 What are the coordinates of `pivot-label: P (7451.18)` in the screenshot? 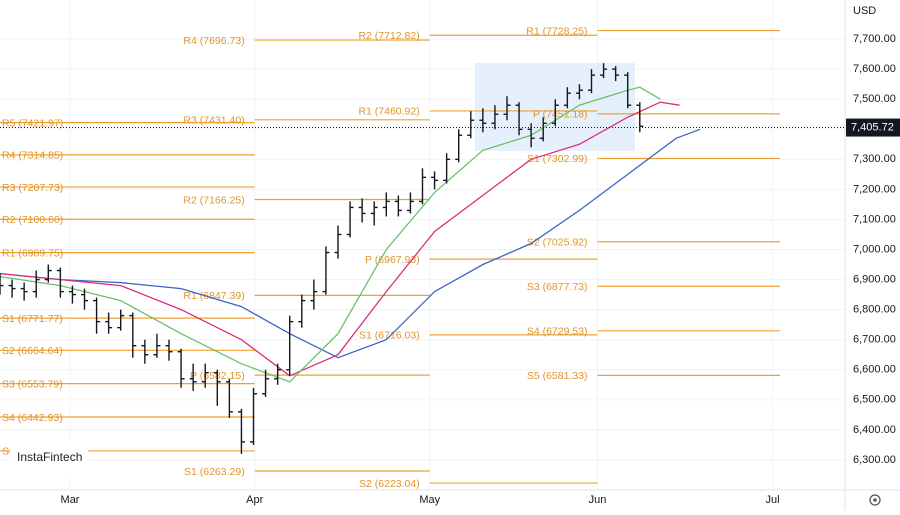 It's located at (560, 115).